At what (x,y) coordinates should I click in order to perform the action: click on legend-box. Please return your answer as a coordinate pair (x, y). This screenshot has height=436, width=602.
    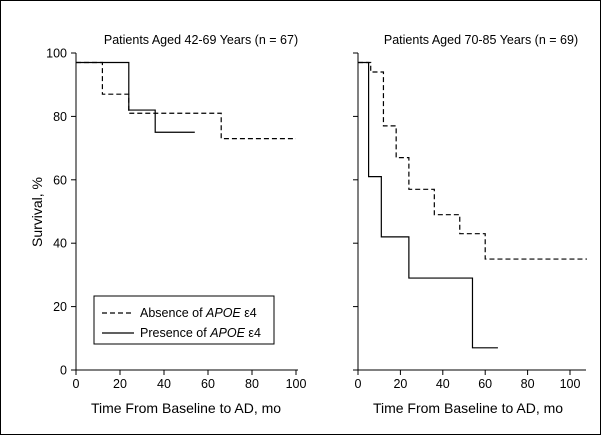
    Looking at the image, I should click on (184, 320).